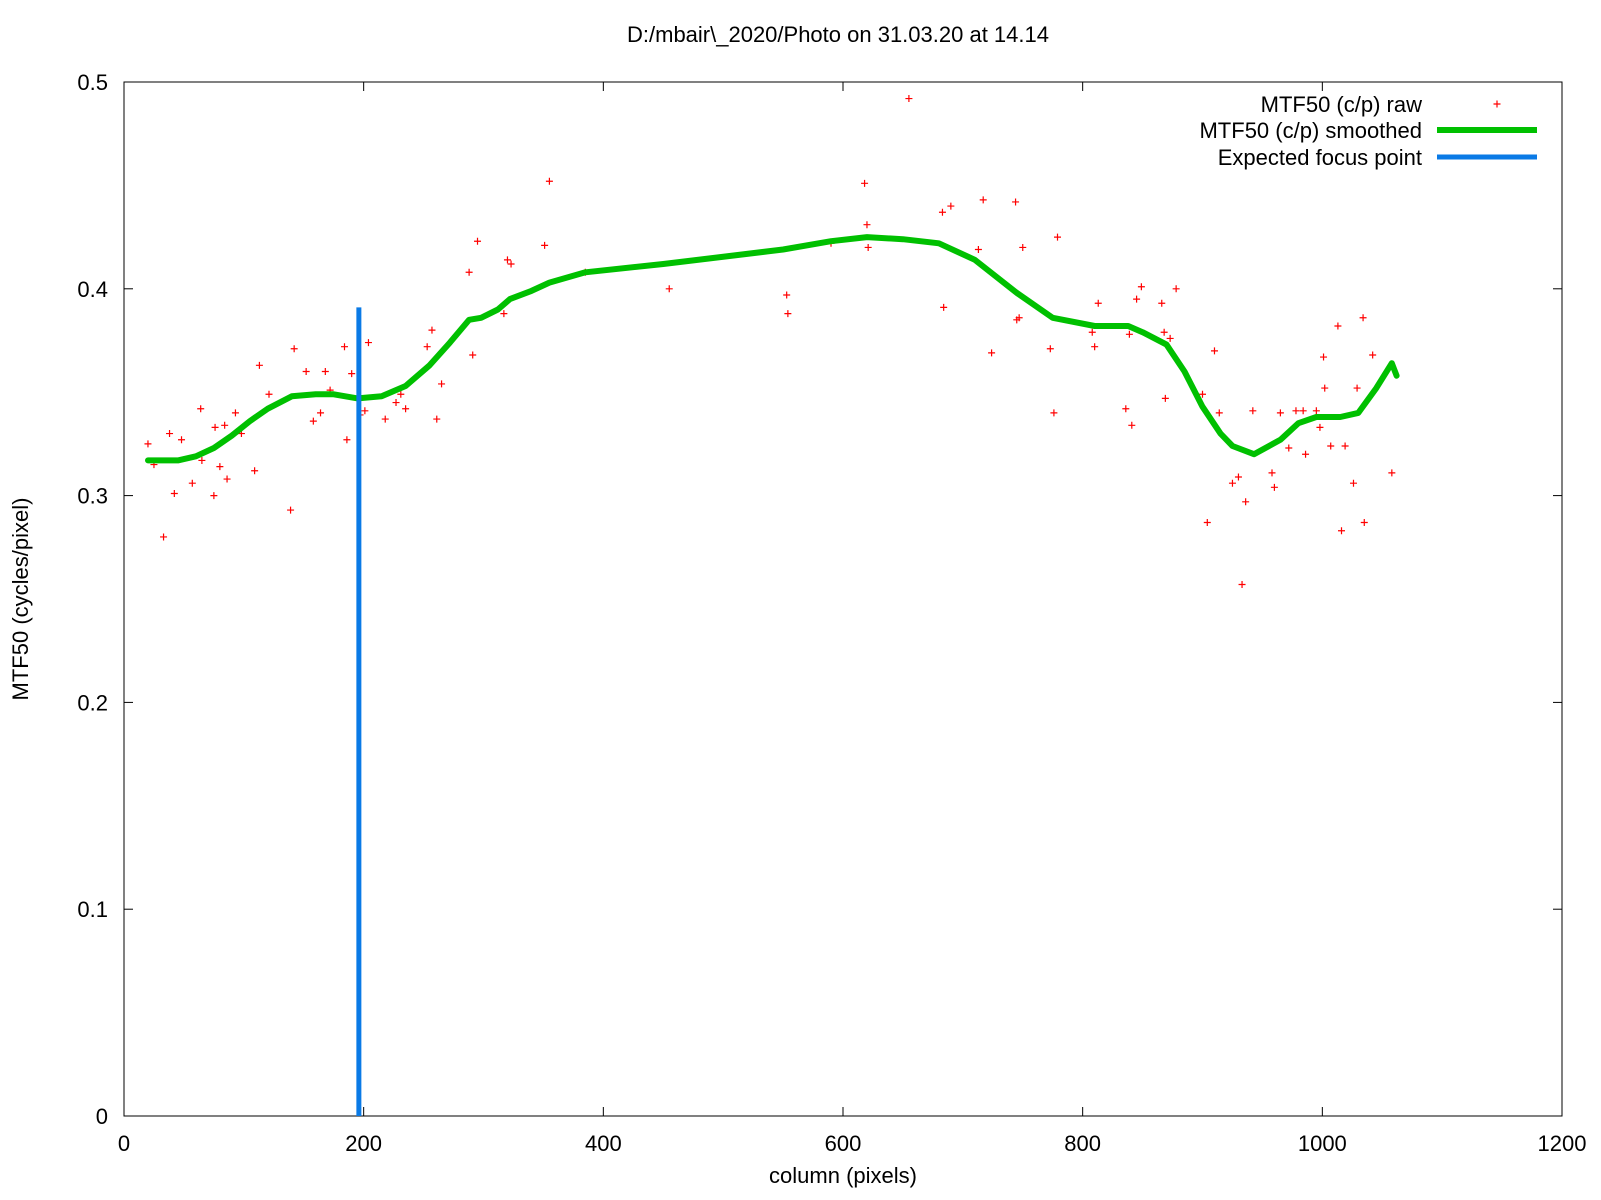 Image resolution: width=1601 pixels, height=1200 pixels. I want to click on legend-label: Expected focus point, so click(1320, 157).